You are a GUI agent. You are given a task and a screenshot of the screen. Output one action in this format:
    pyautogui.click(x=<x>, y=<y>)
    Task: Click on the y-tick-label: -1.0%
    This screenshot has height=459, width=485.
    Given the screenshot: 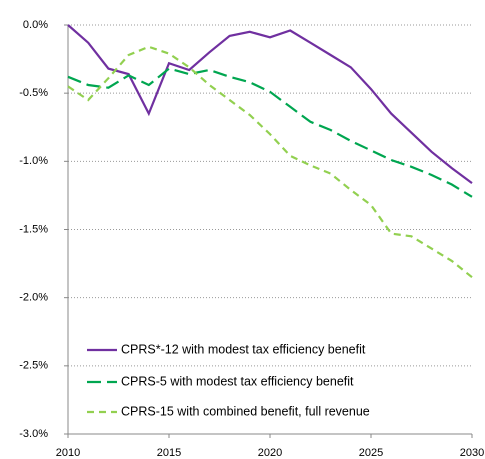 What is the action you would take?
    pyautogui.click(x=33, y=161)
    